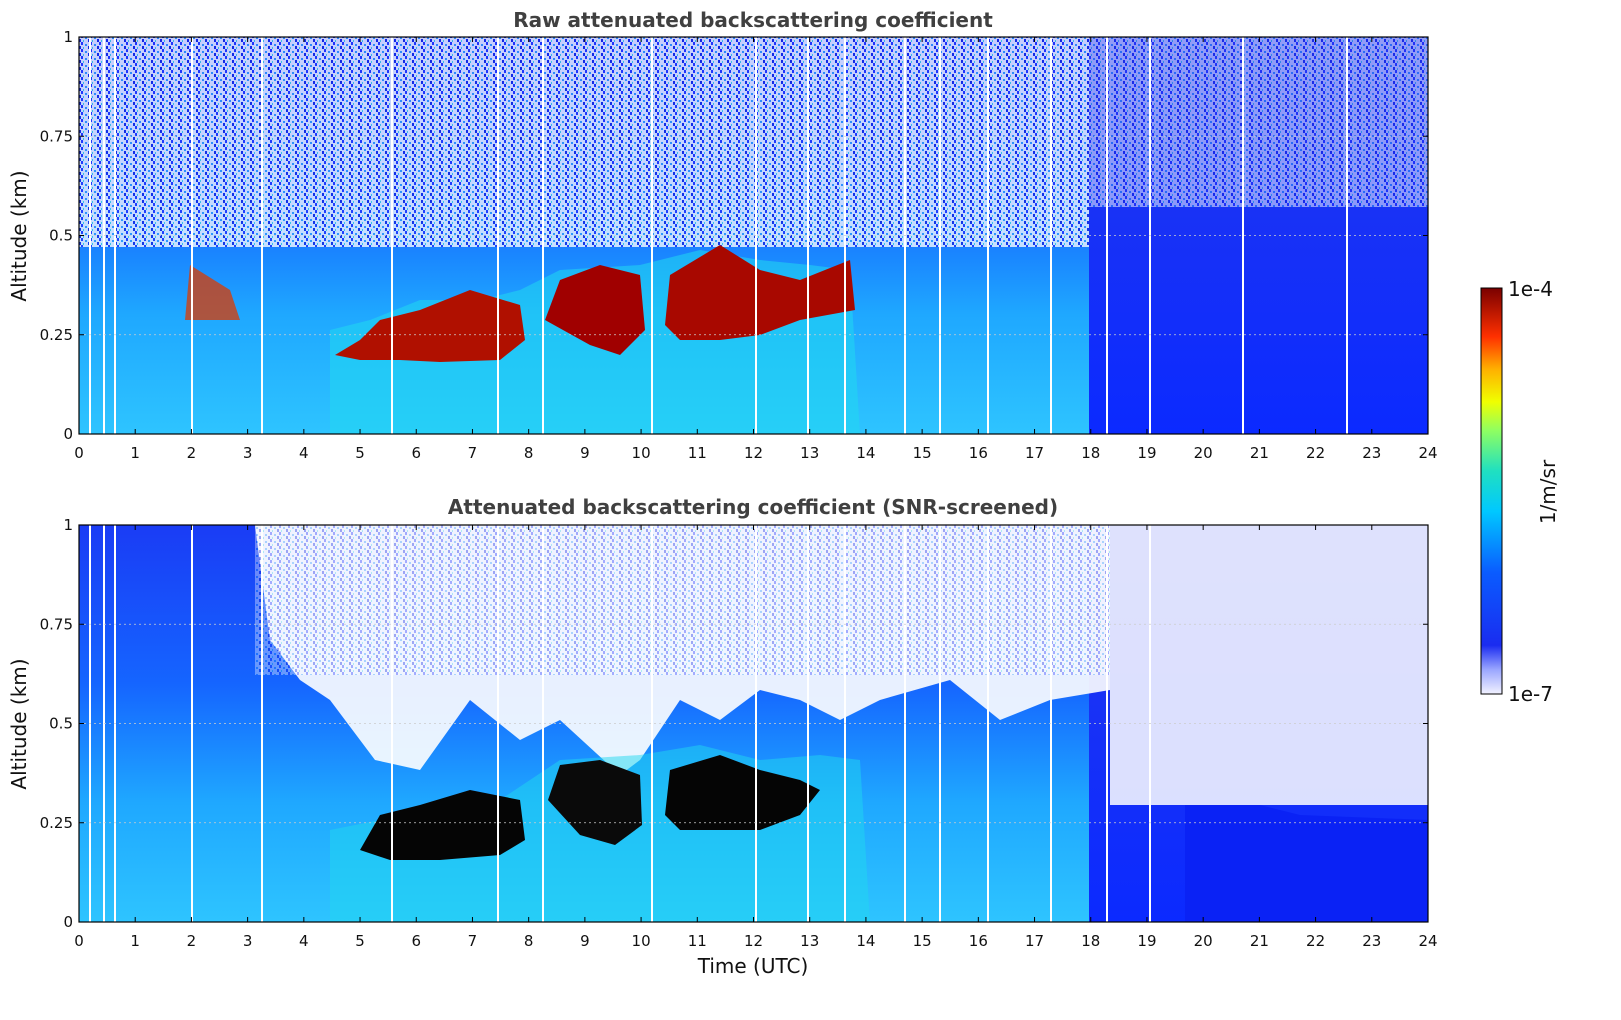 Image resolution: width=1621 pixels, height=1020 pixels. Describe the element at coordinates (19, 723) in the screenshot. I see `ylabel-bottom: Altitude (km)` at that location.